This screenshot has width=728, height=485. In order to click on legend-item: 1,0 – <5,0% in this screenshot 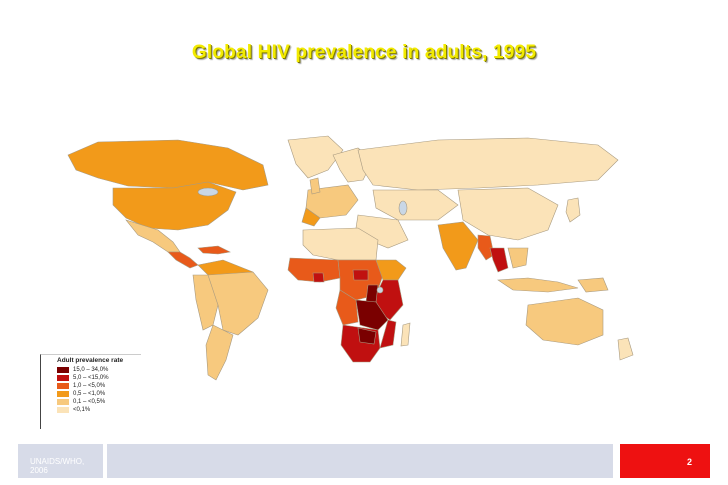, I will do `click(99, 386)`.